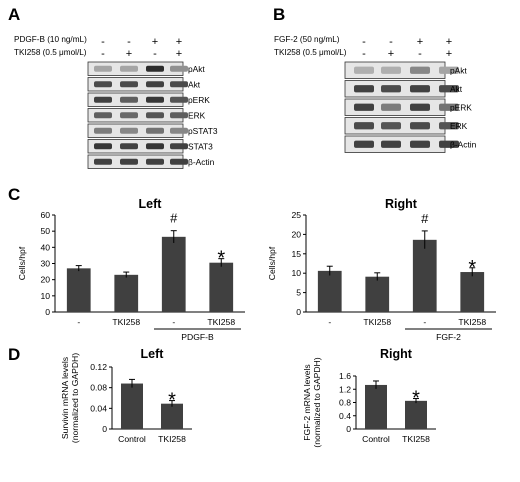 The image size is (520, 482). What do you see at coordinates (200, 146) in the screenshot?
I see `blot-label: STAT3` at bounding box center [200, 146].